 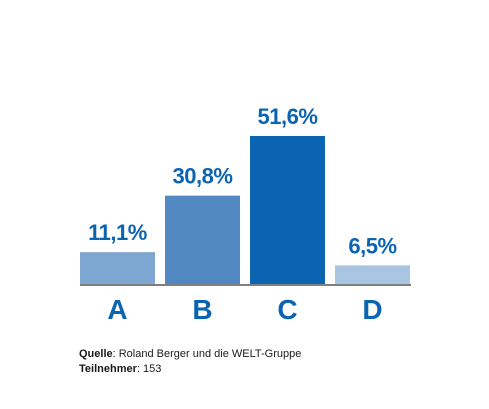 I want to click on source-text: : Roland Berger und die WELT-Gruppe, so click(x=207, y=354).